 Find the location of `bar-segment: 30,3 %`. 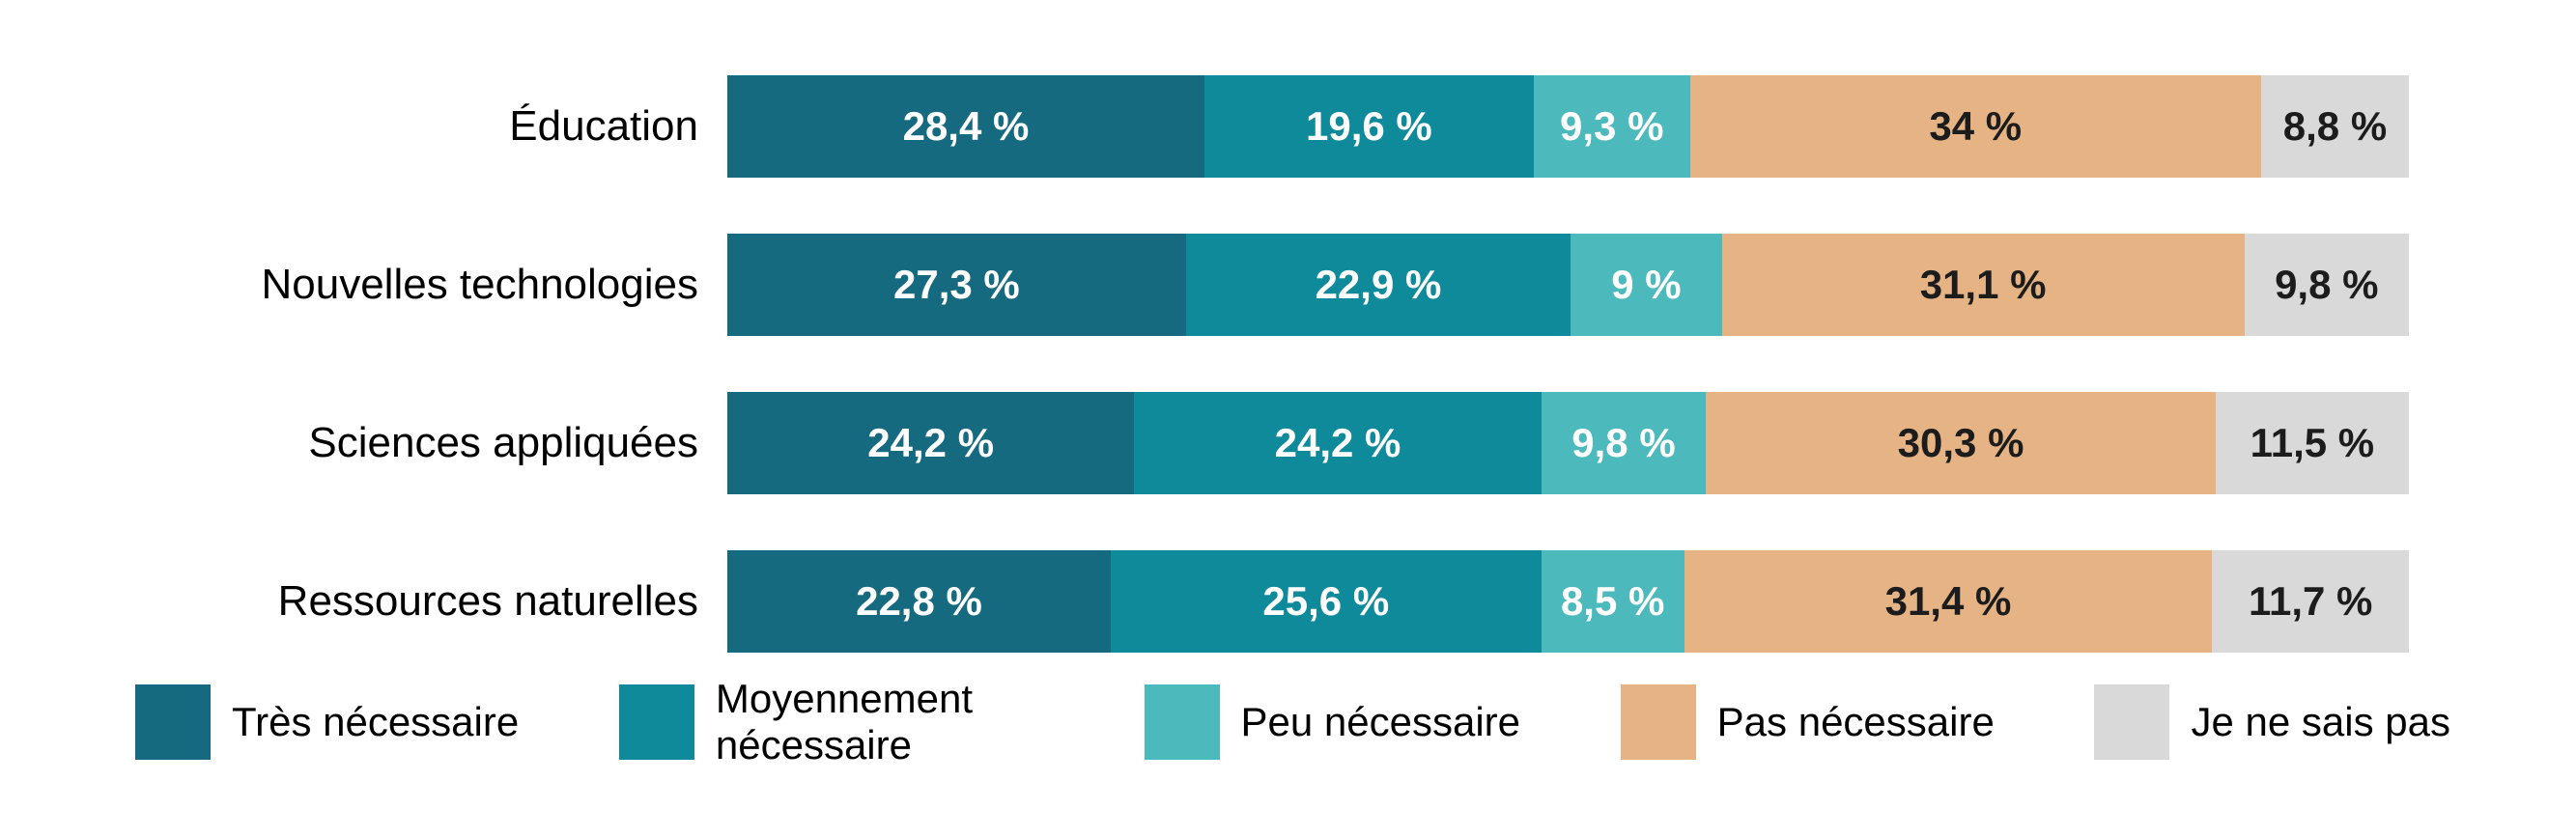

bar-segment: 30,3 % is located at coordinates (1961, 443).